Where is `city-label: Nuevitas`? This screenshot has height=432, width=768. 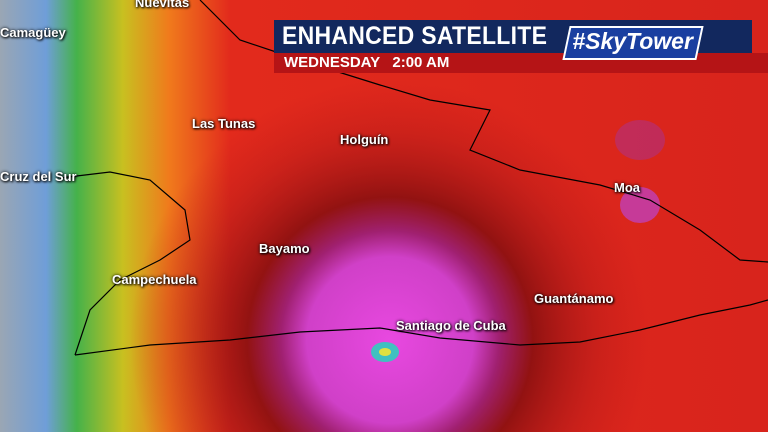 city-label: Nuevitas is located at coordinates (162, 5).